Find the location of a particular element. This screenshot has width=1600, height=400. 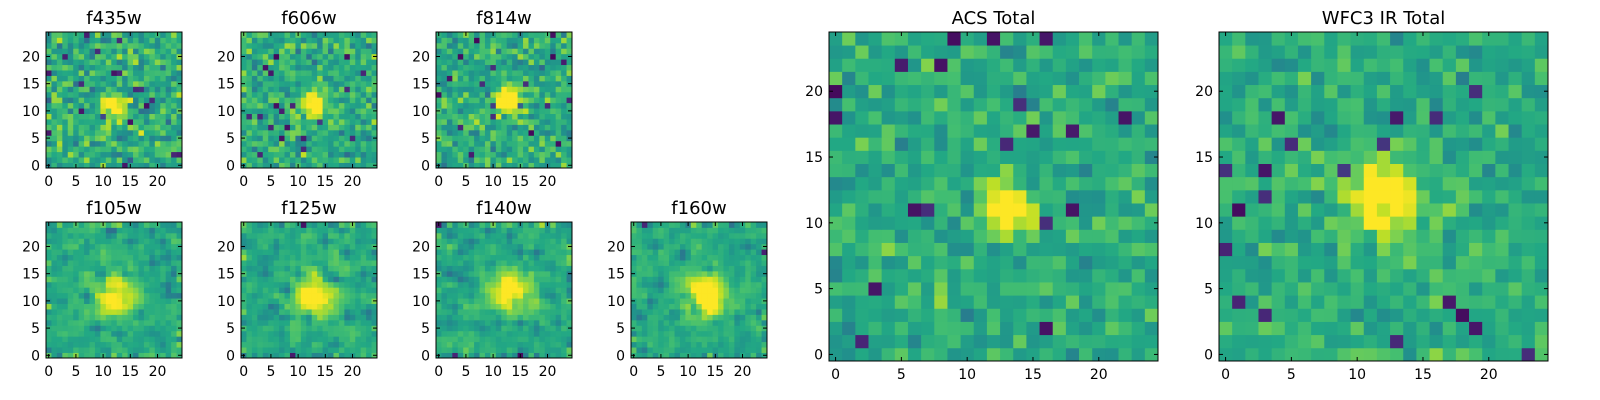

y-tick-label: 0 is located at coordinates (425, 166).